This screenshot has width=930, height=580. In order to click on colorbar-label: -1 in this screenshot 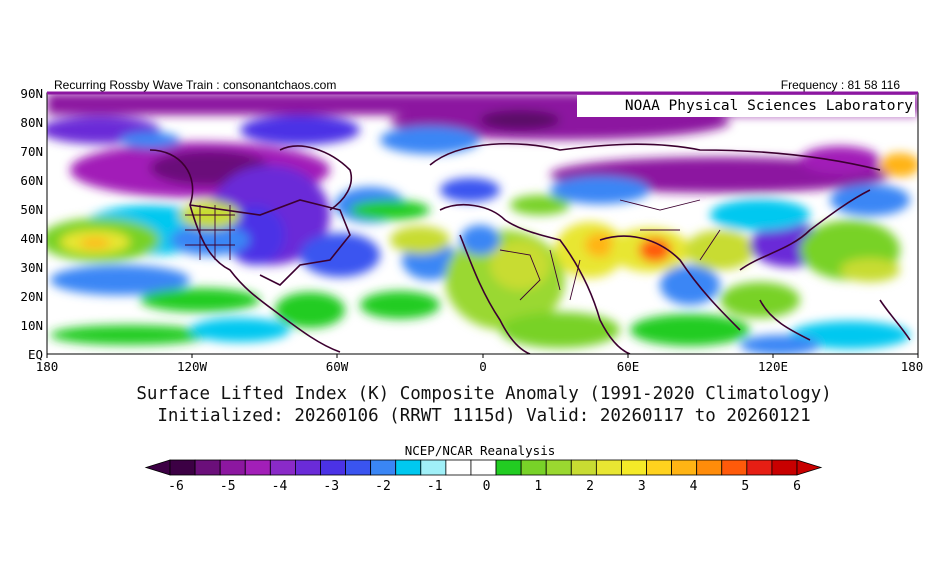, I will do `click(434, 486)`.